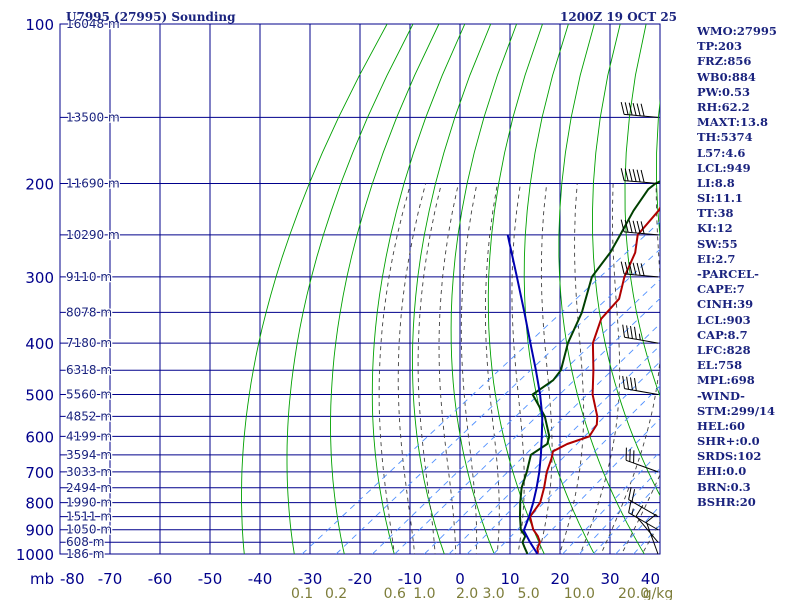  Describe the element at coordinates (528, 593) in the screenshot. I see `mixing-ratio-label: 5.0` at that location.